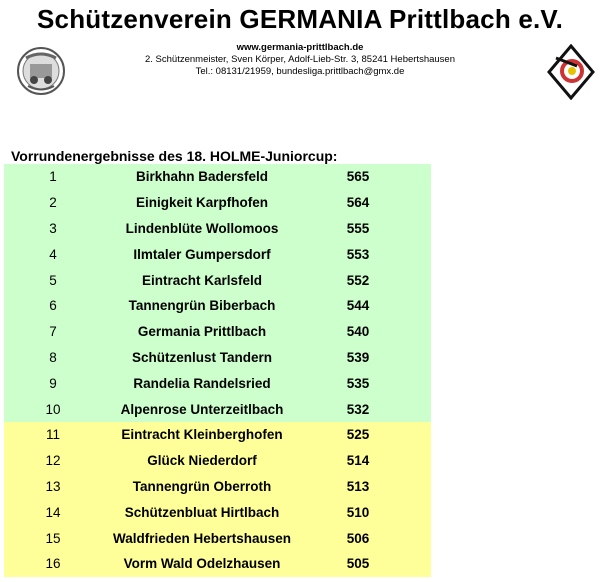 The image size is (600, 582). Describe the element at coordinates (53, 564) in the screenshot. I see `rank-cell: 16` at that location.